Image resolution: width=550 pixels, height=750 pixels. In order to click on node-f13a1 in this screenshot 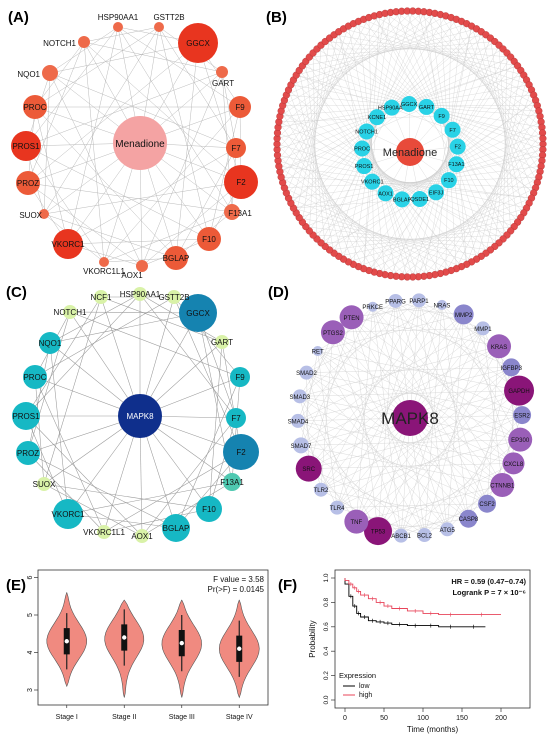, I will do `click(232, 212)`.